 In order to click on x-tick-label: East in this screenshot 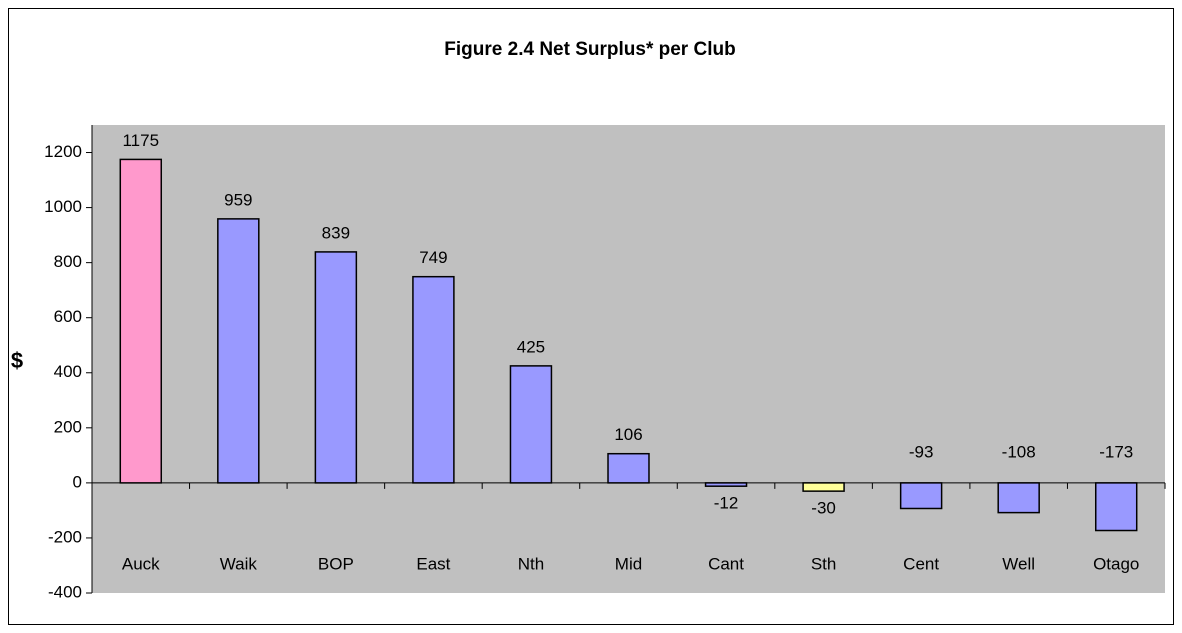, I will do `click(433, 563)`.